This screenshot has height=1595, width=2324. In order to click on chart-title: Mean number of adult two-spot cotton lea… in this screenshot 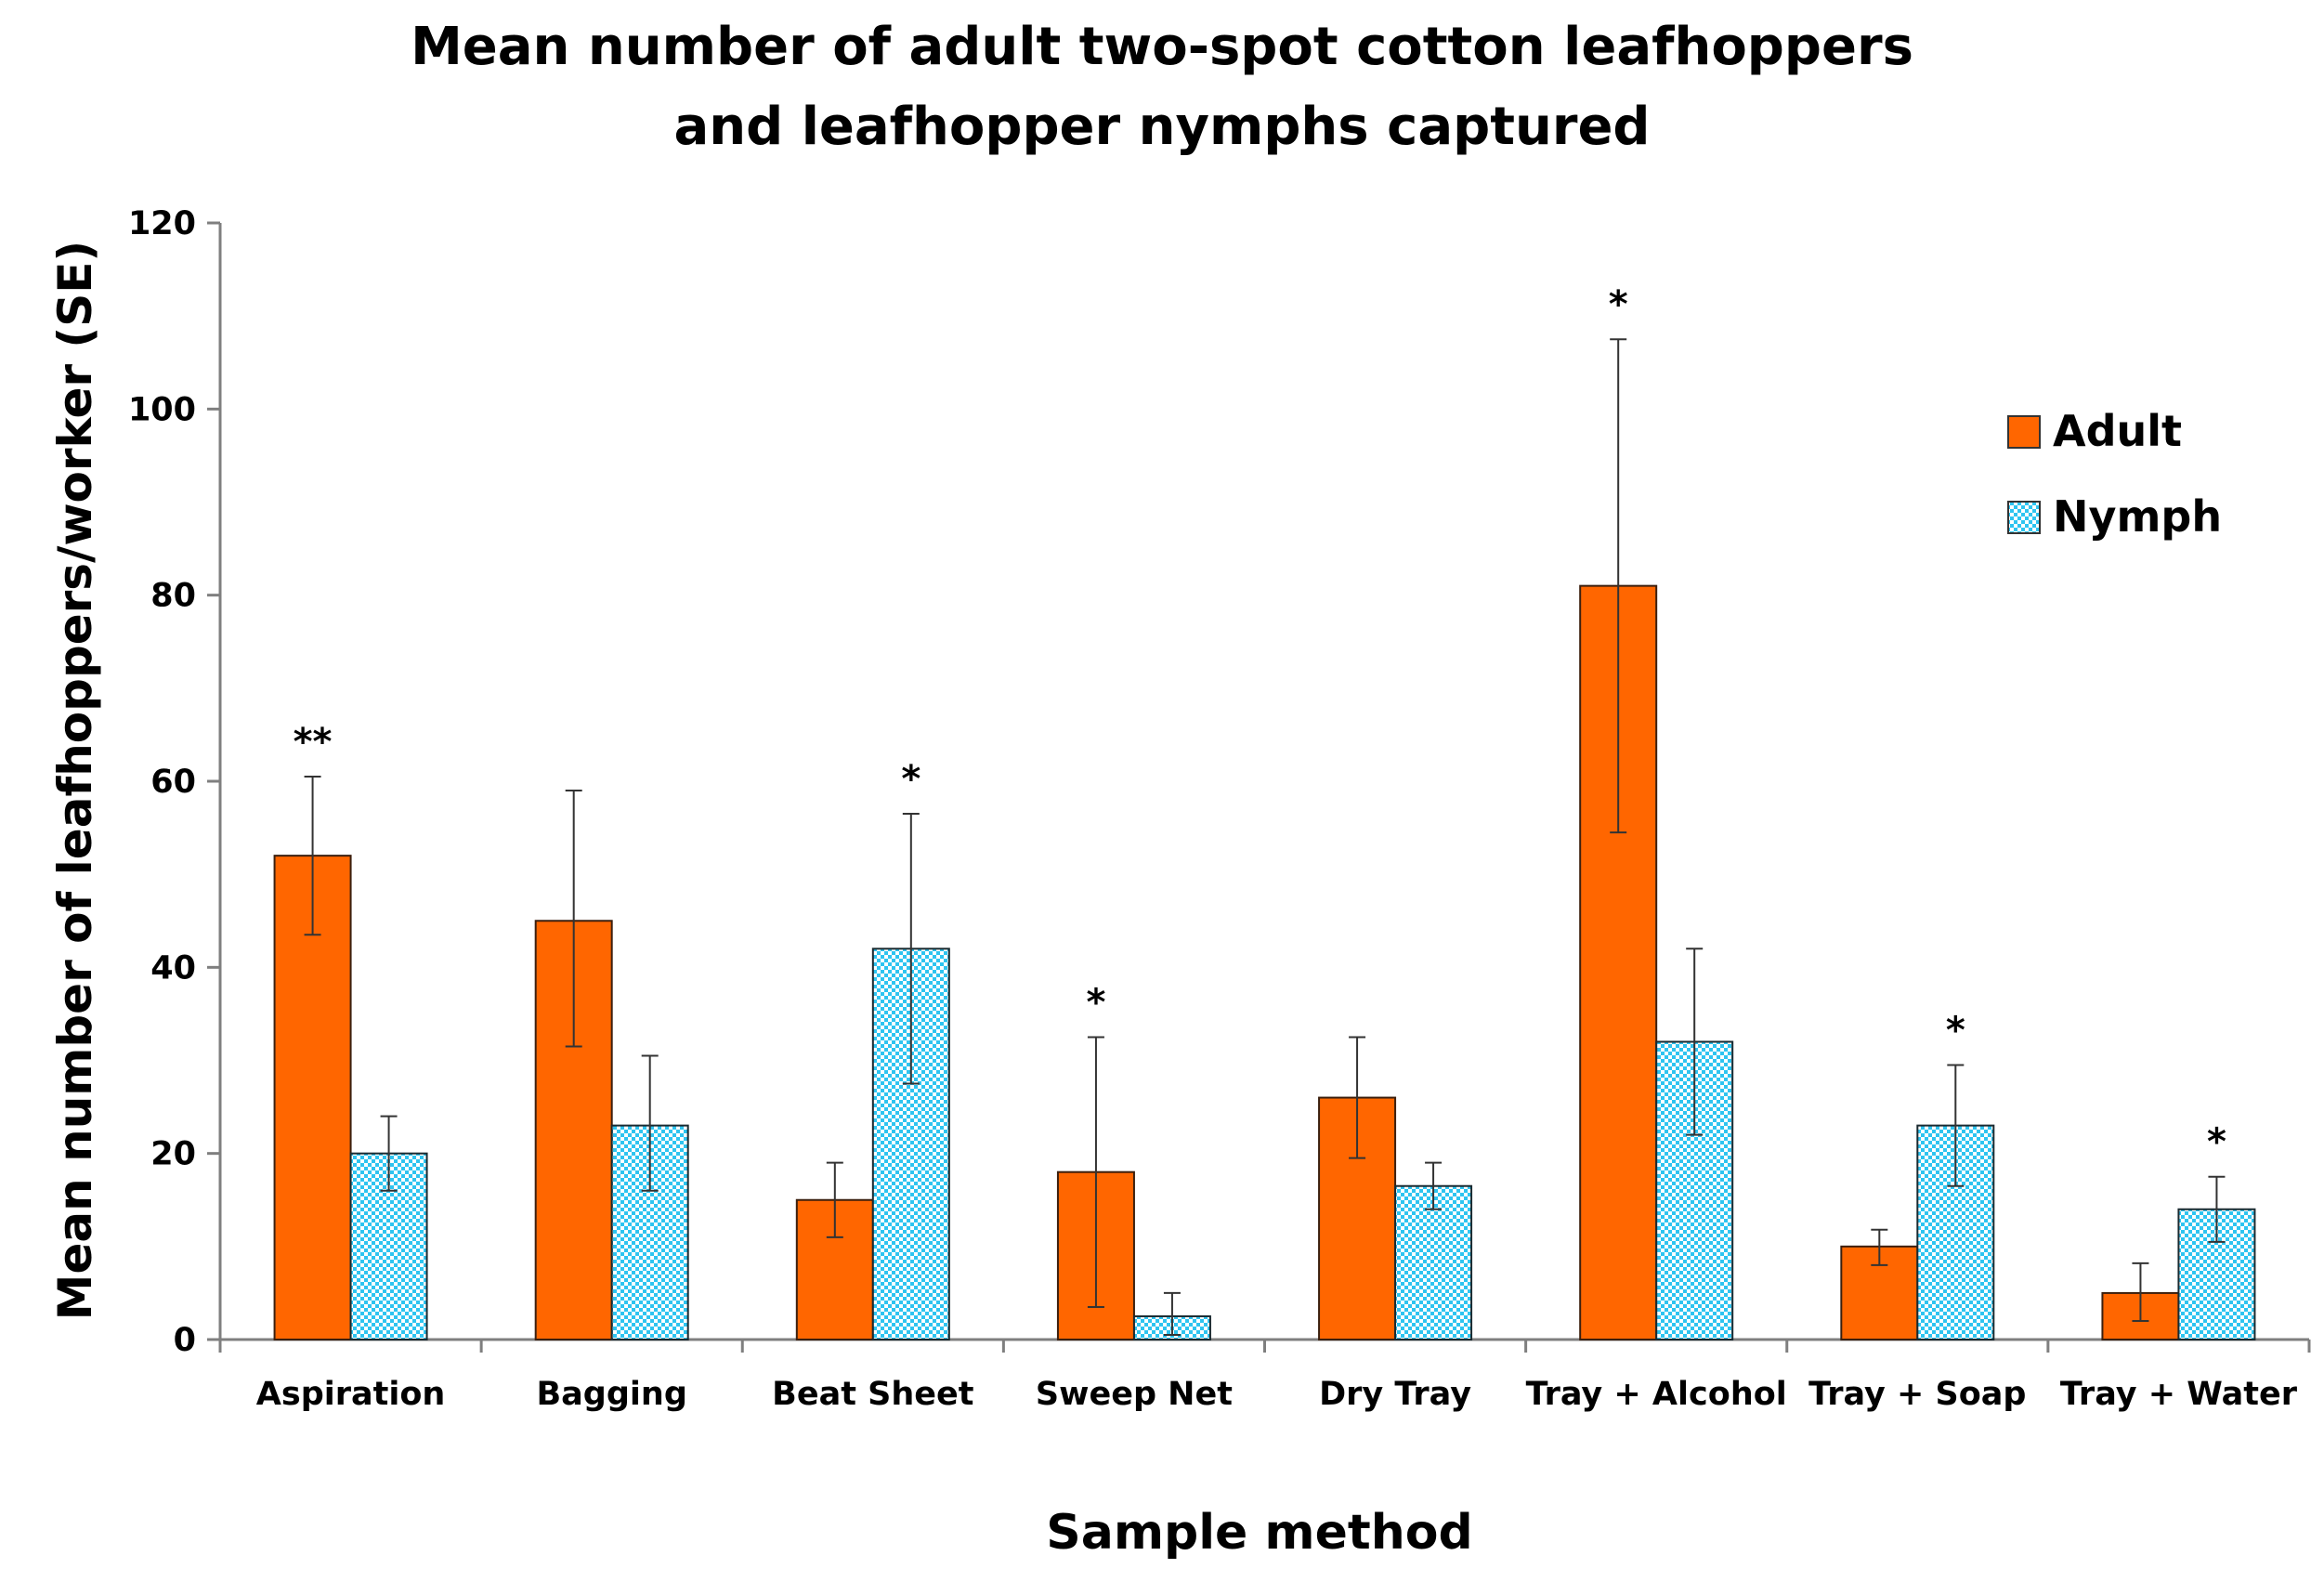, I will do `click(1162, 87)`.